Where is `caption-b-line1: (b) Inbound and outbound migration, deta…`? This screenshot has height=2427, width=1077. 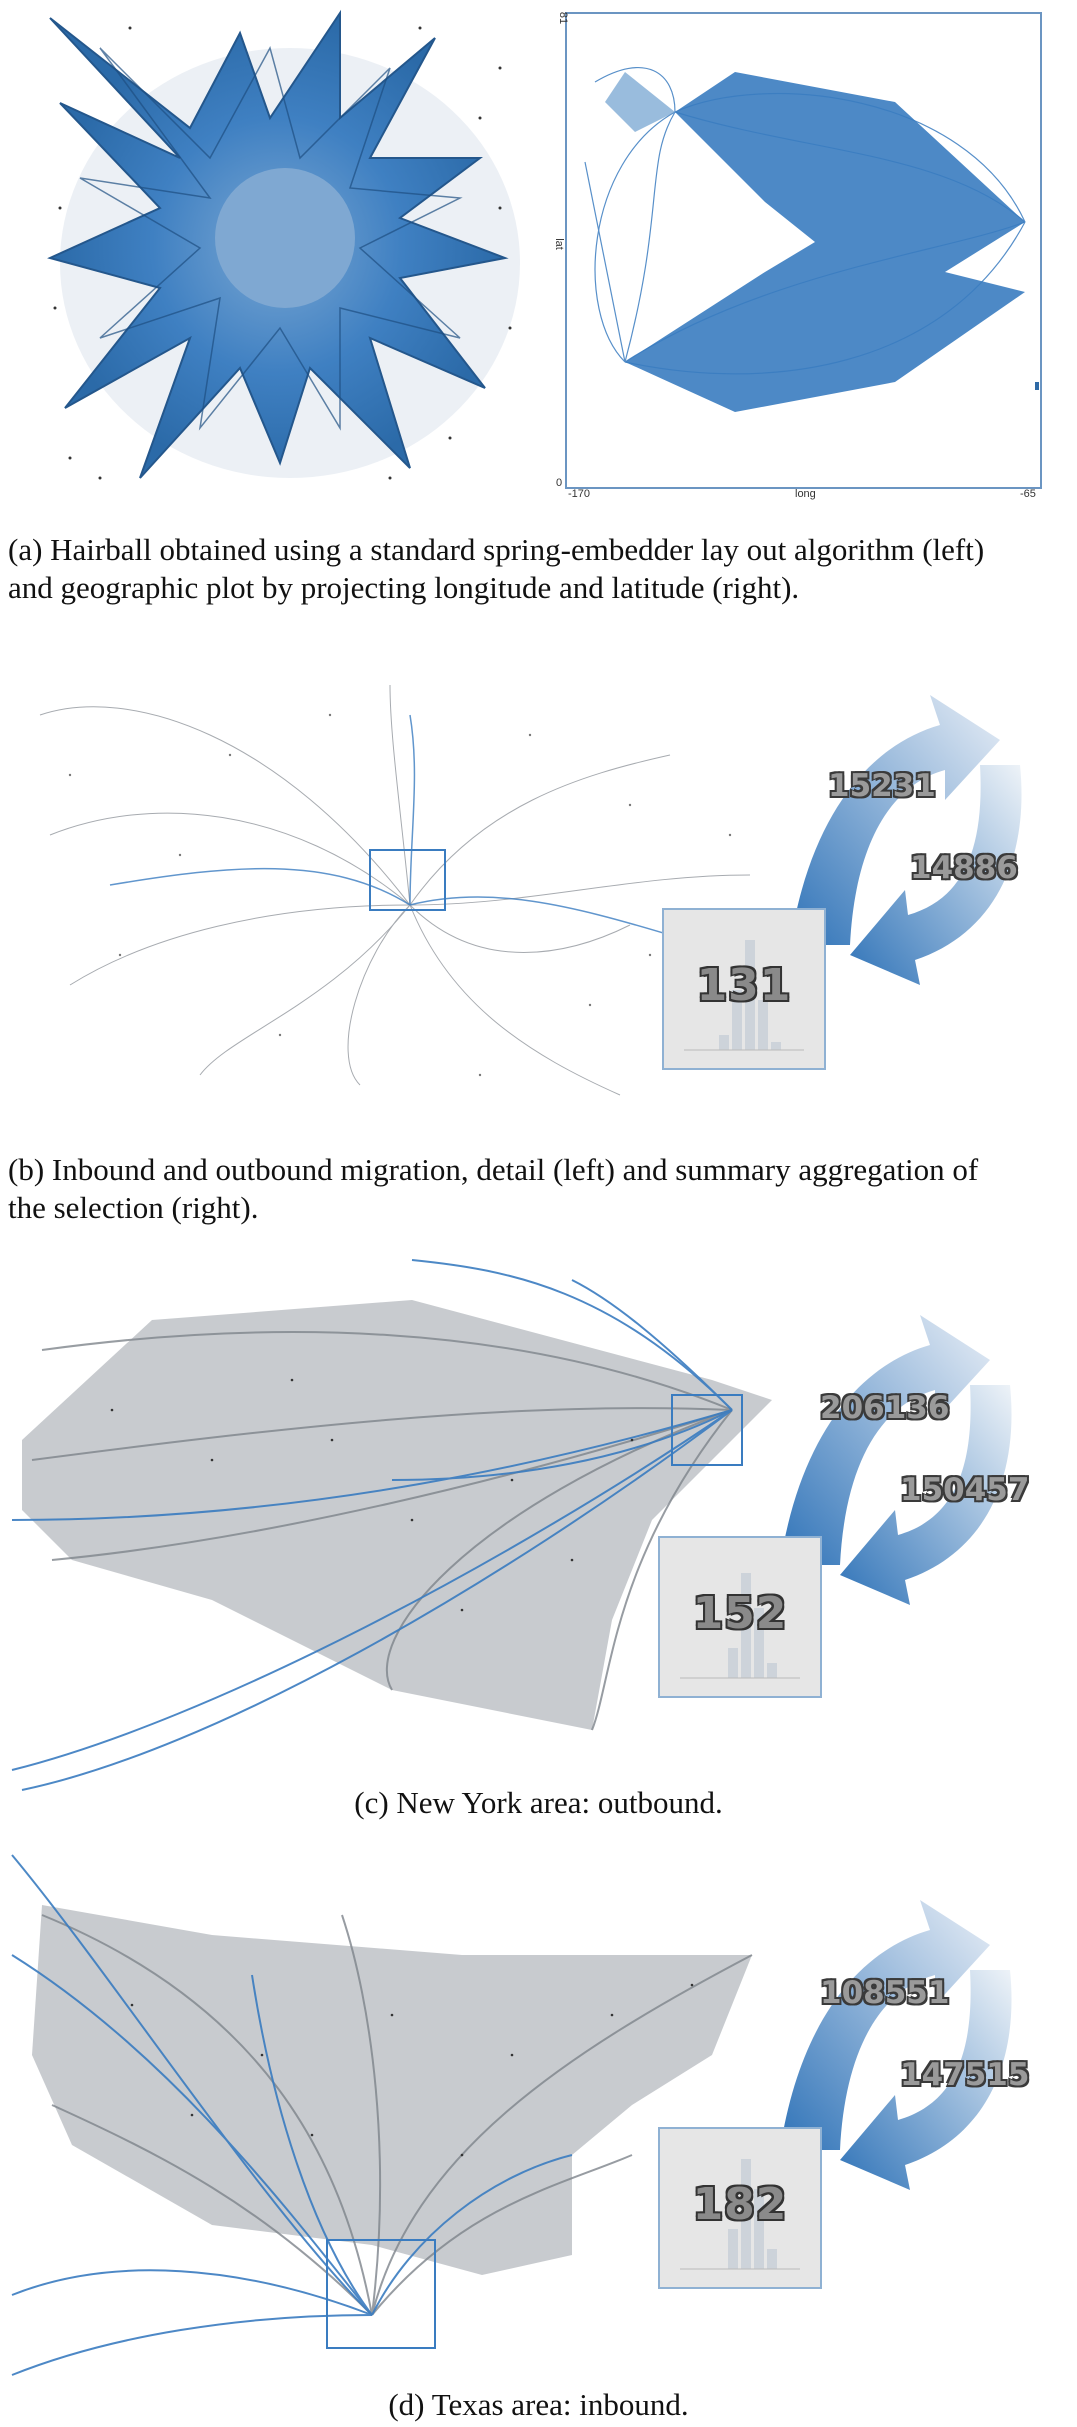
caption-b-line1: (b) Inbound and outbound migration, deta… is located at coordinates (493, 1169).